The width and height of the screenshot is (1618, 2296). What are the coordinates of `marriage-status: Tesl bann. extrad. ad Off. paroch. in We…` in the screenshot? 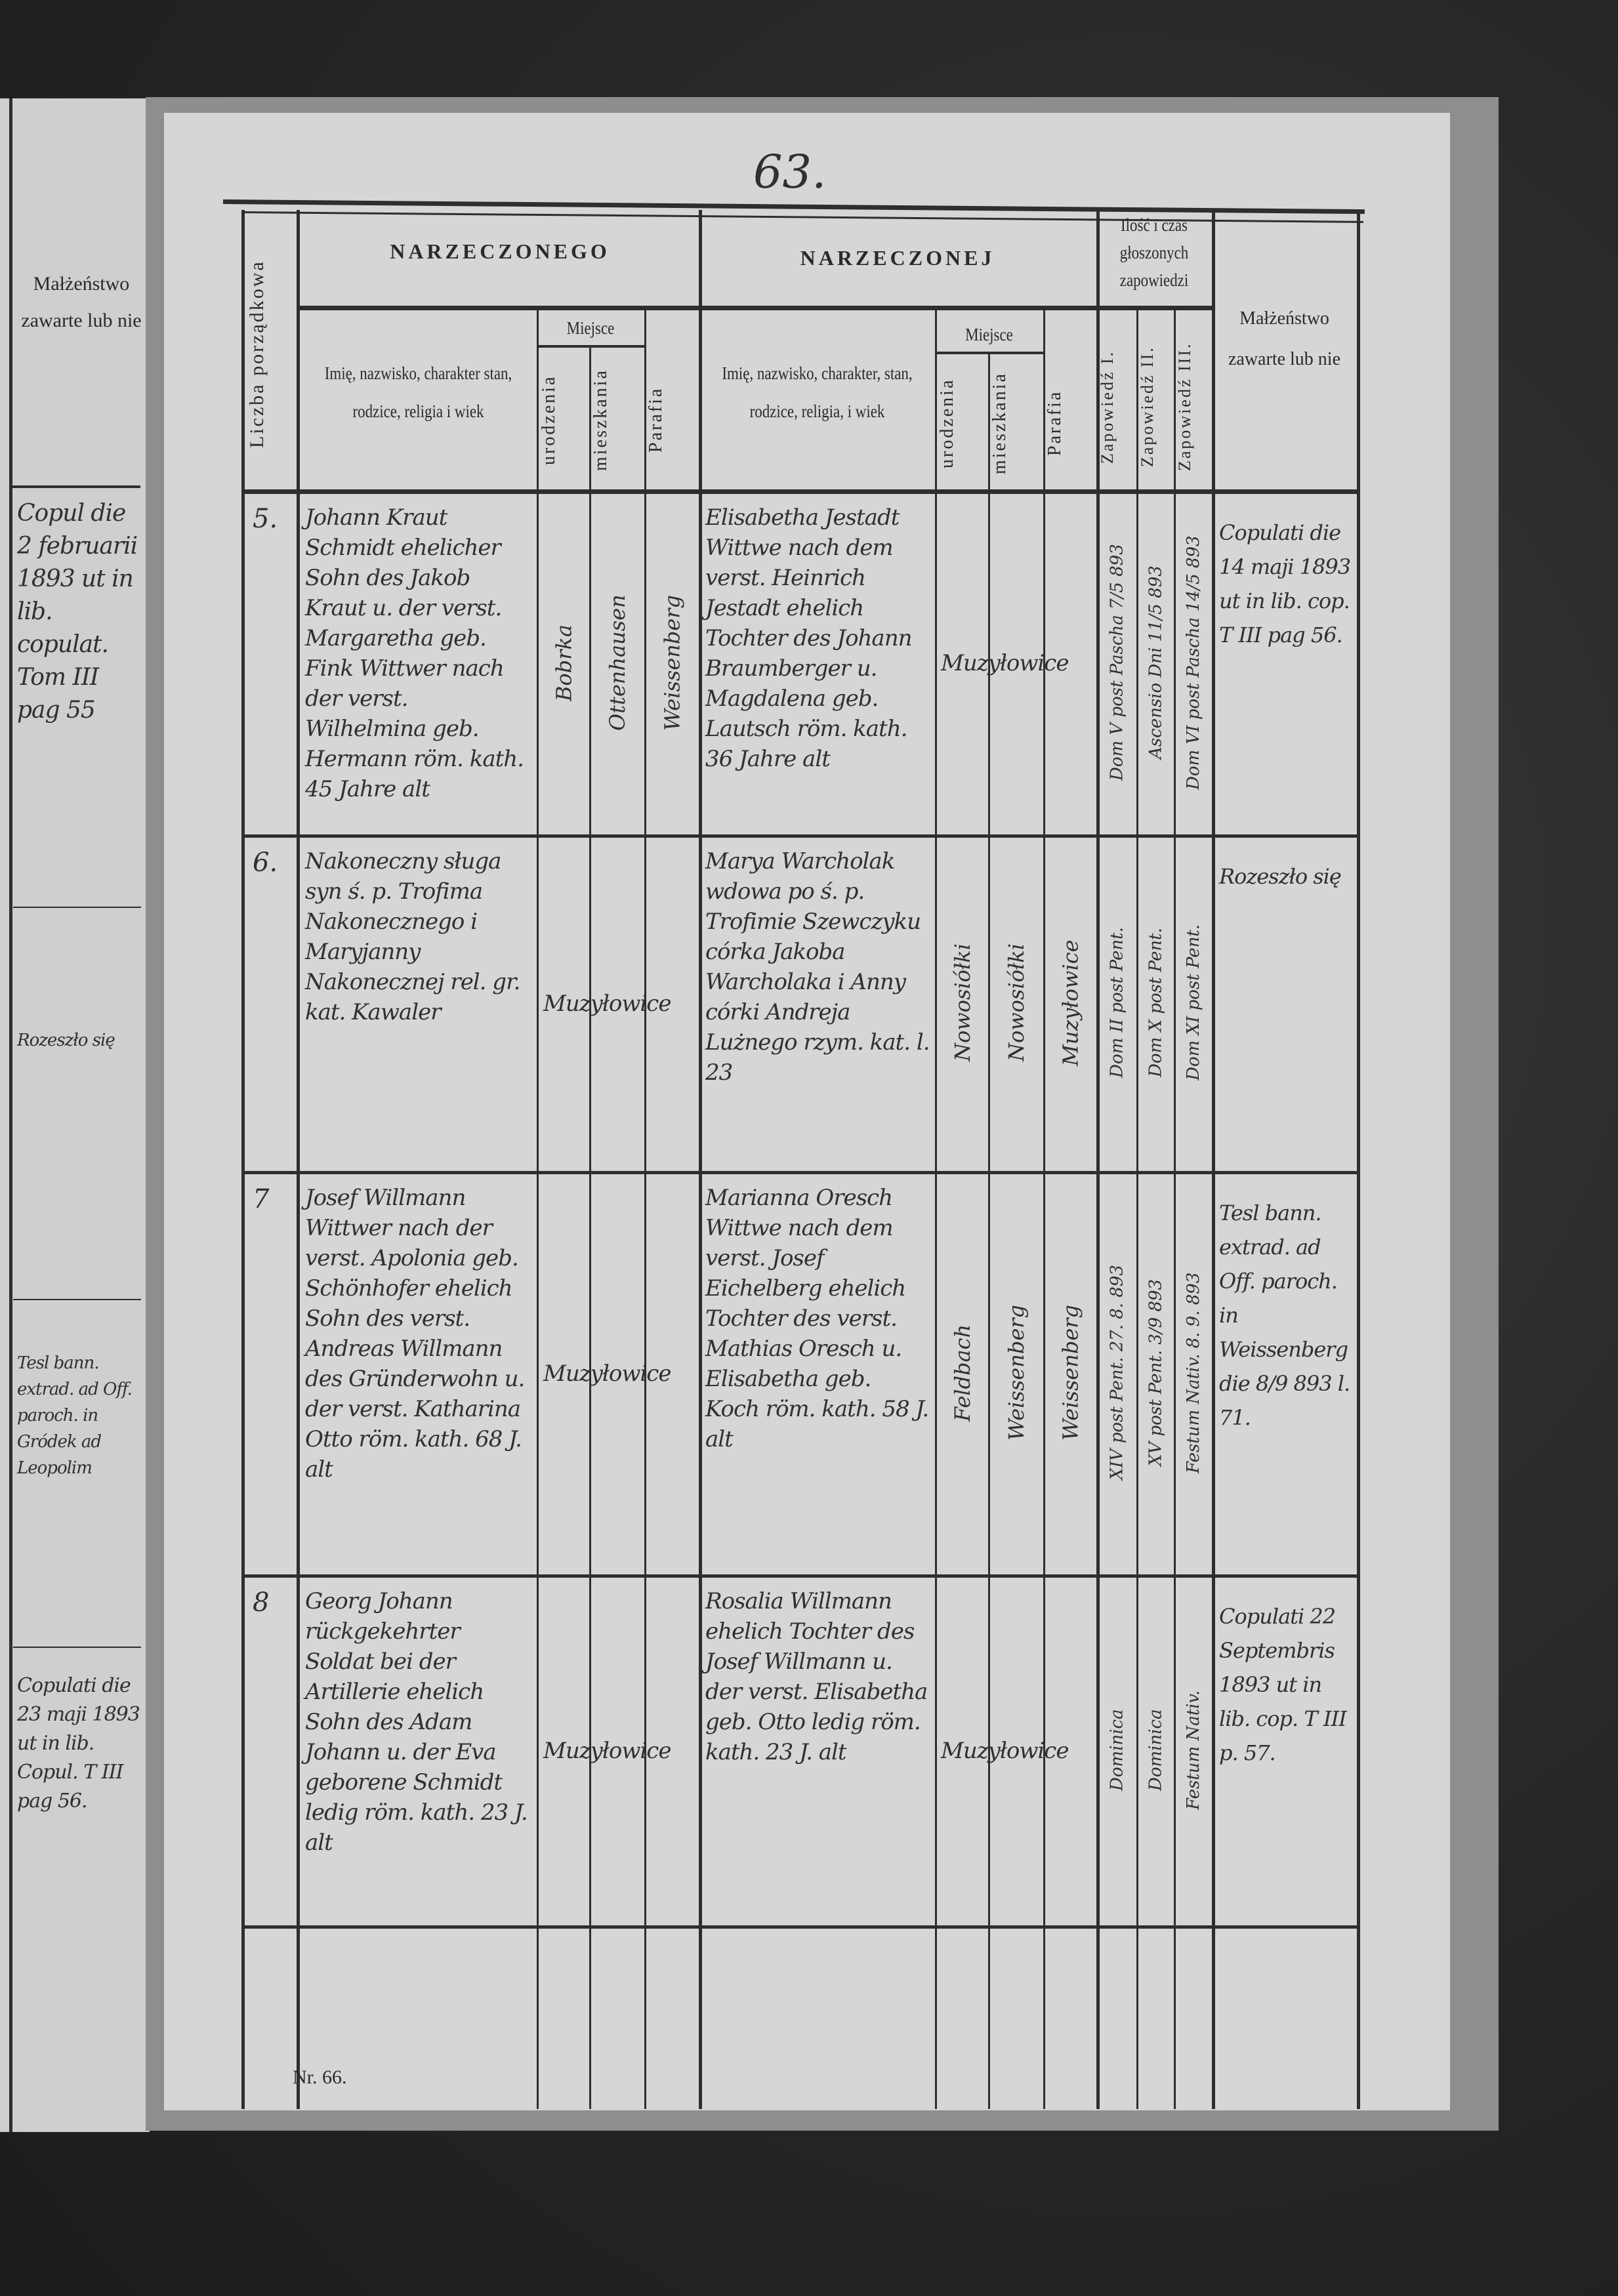 It's located at (1284, 1315).